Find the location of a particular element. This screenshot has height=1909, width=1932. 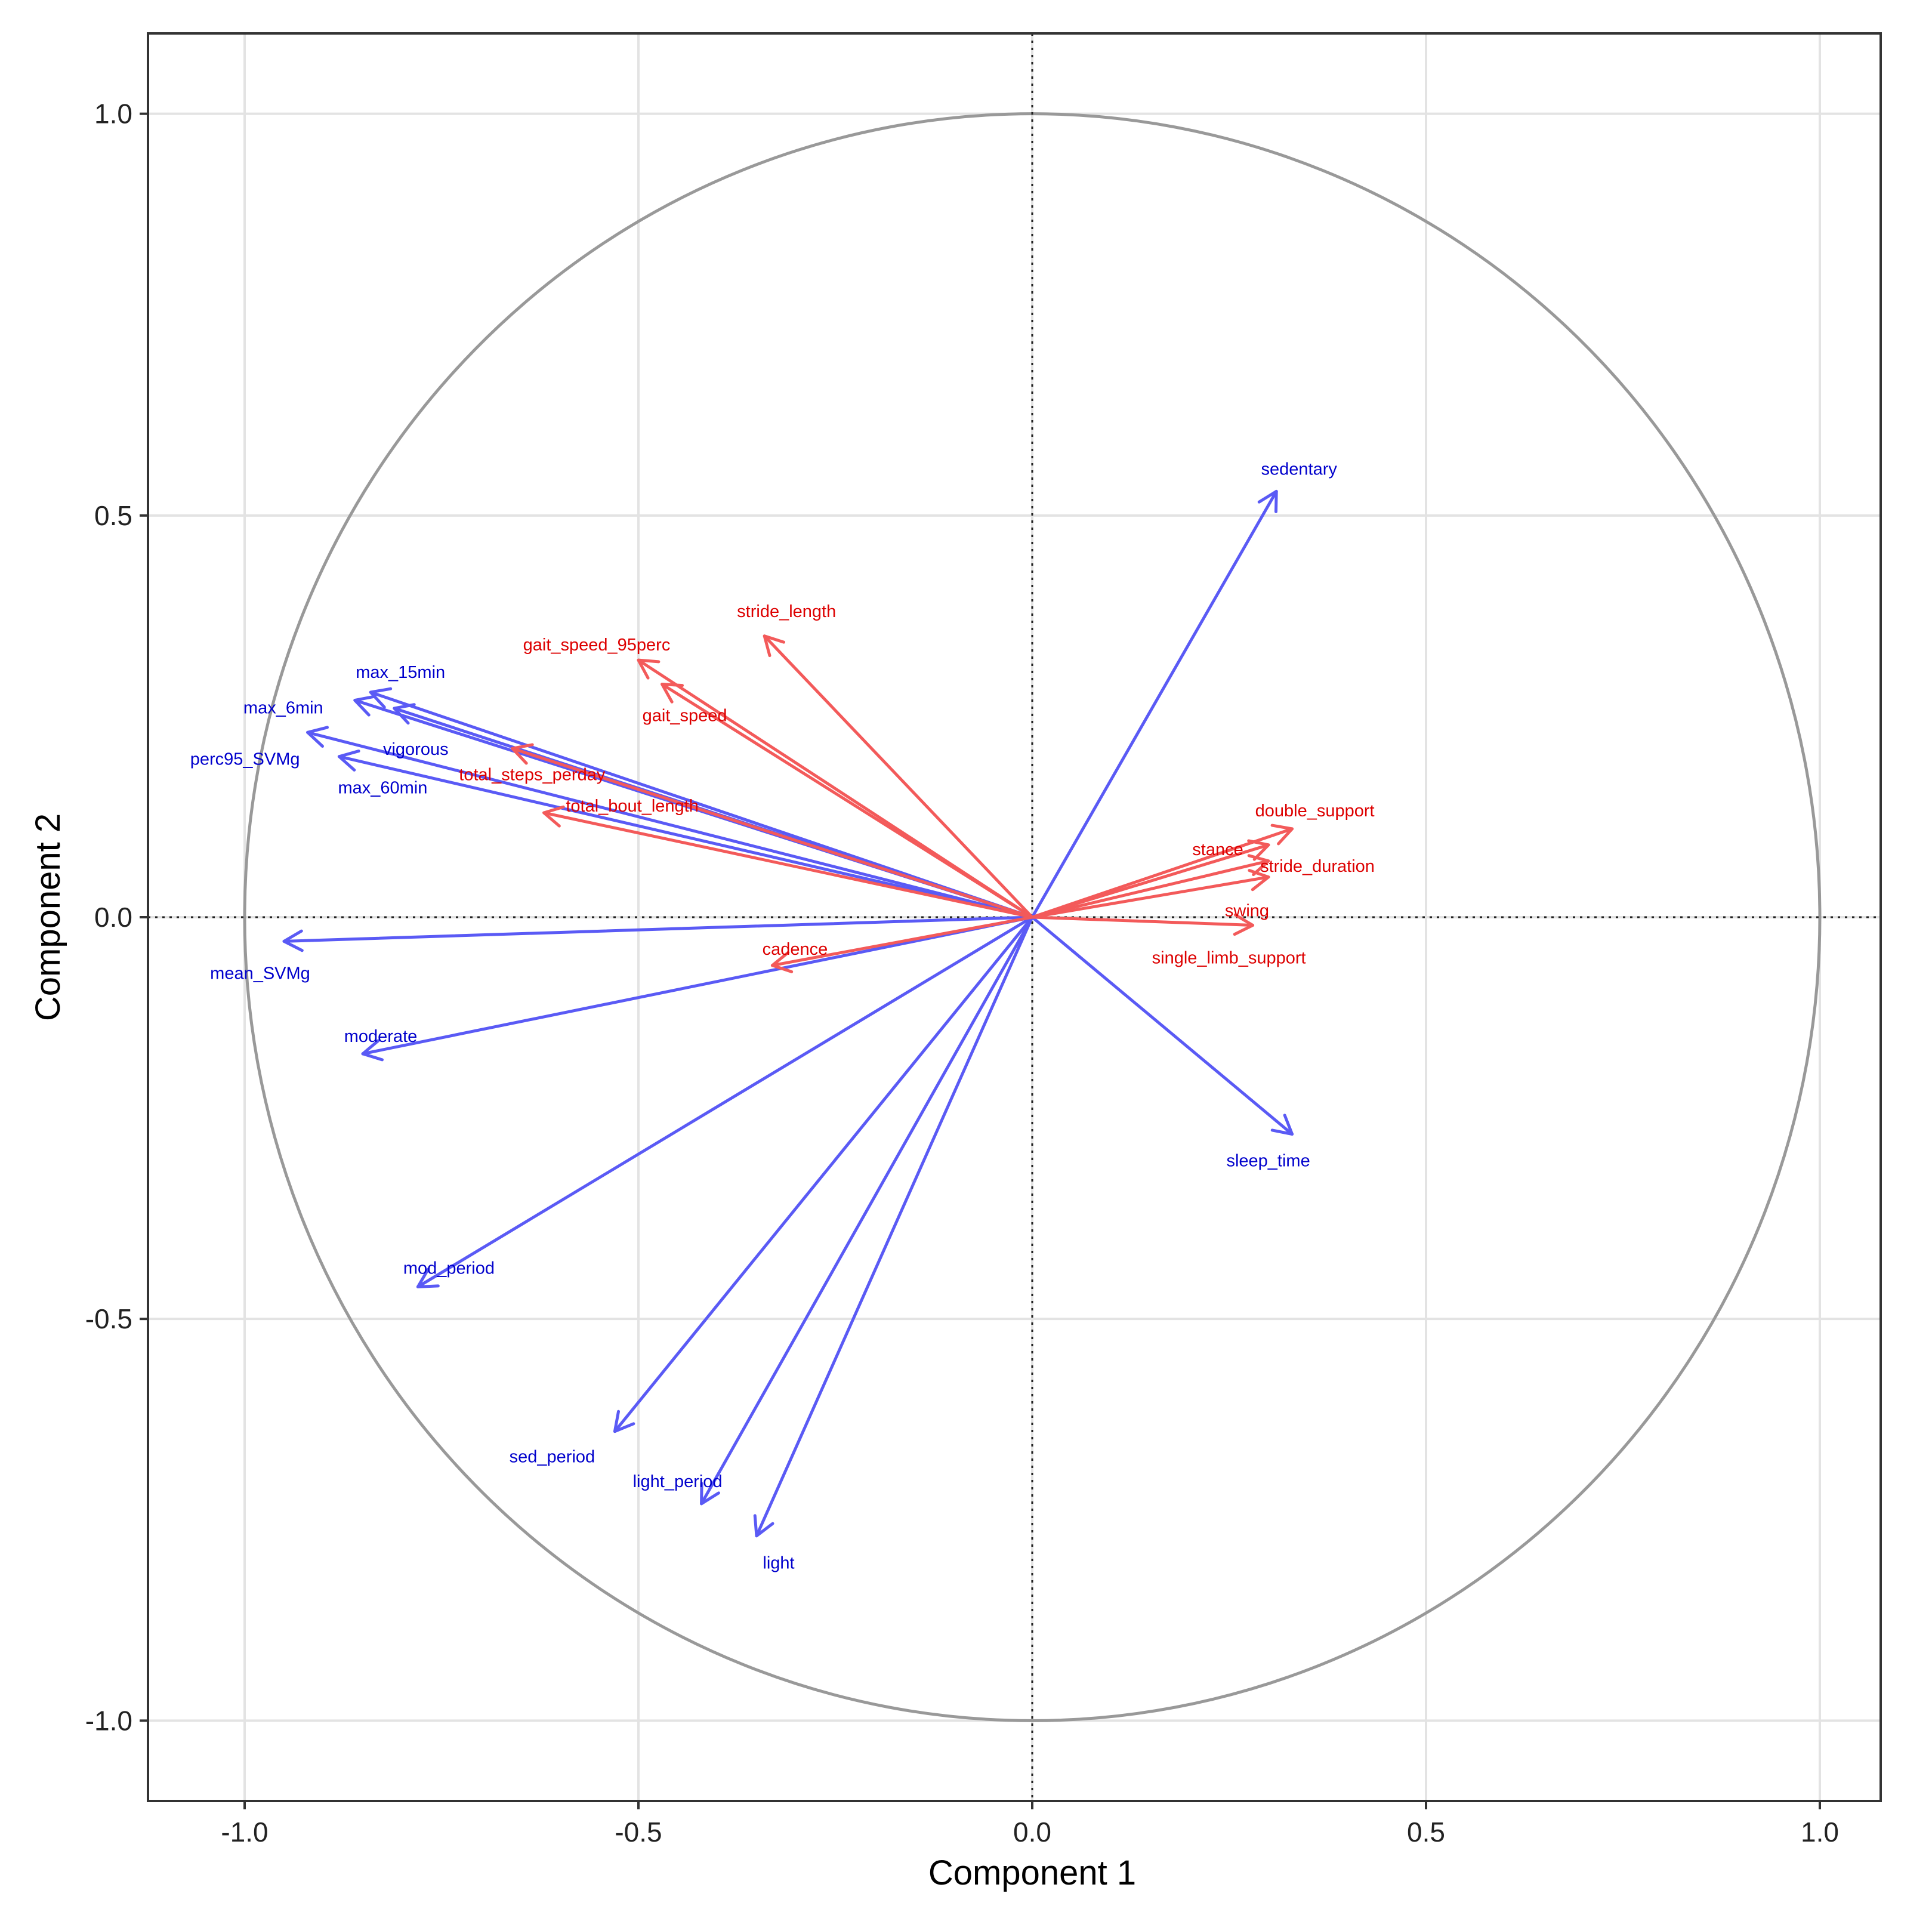

arrow-sed_period is located at coordinates (823, 1174).